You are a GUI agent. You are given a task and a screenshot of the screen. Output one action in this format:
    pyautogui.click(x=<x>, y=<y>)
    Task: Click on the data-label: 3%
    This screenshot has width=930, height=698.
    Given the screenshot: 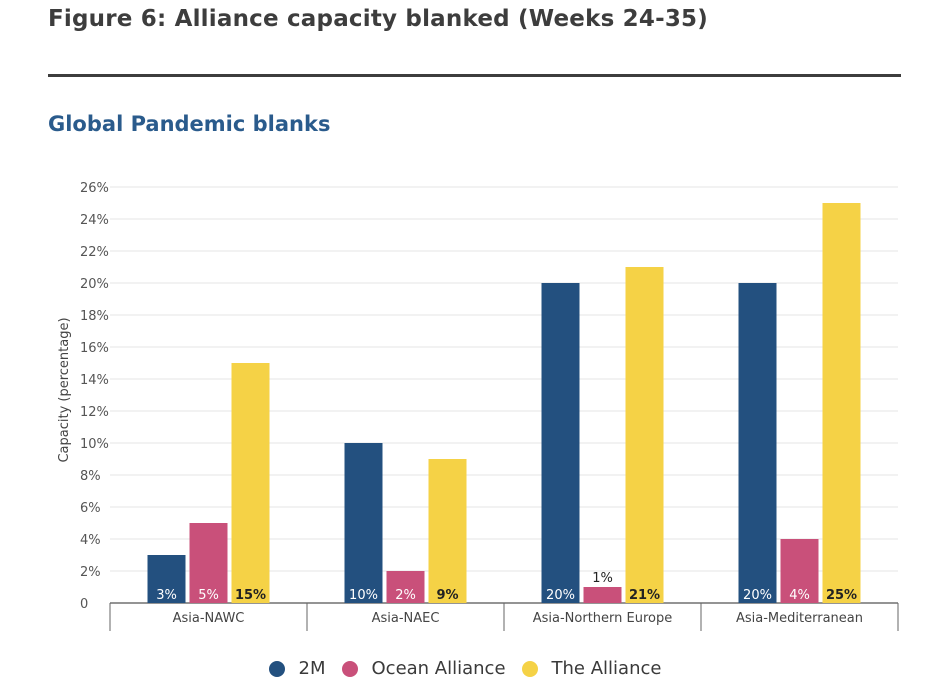 What is the action you would take?
    pyautogui.click(x=166, y=595)
    